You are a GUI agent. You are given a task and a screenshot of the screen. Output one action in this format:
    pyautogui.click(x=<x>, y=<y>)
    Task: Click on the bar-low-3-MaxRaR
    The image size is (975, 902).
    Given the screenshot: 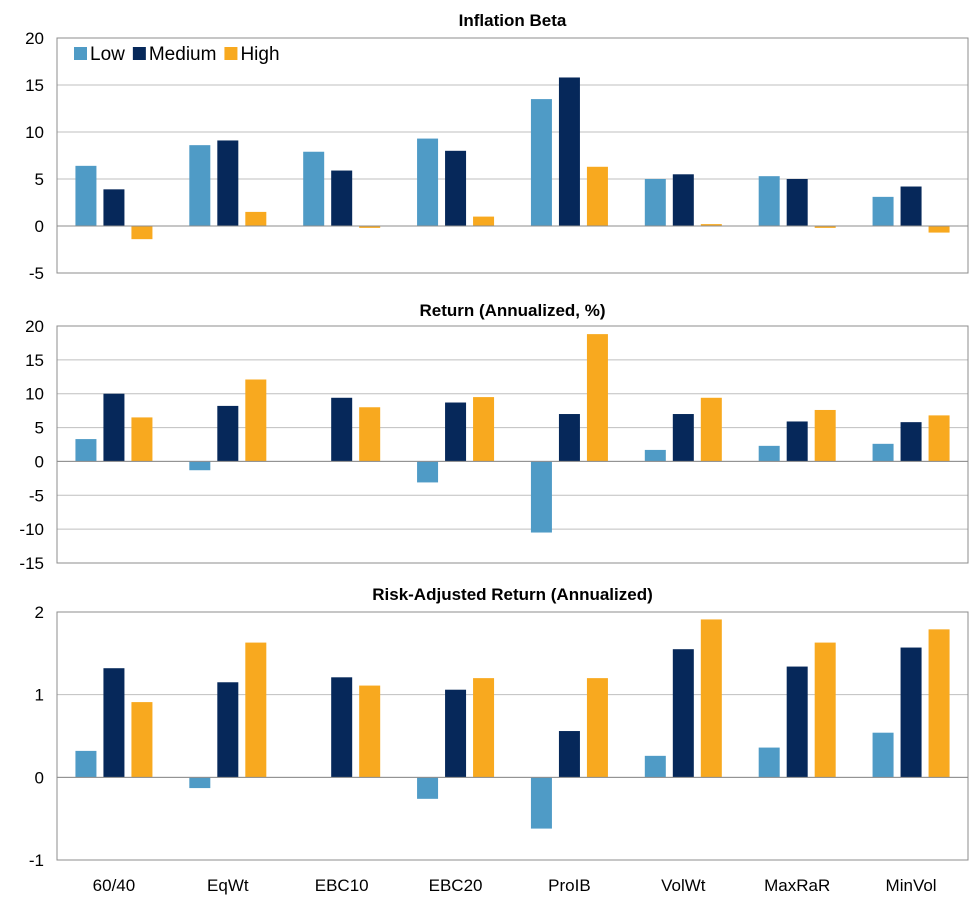 What is the action you would take?
    pyautogui.click(x=769, y=762)
    